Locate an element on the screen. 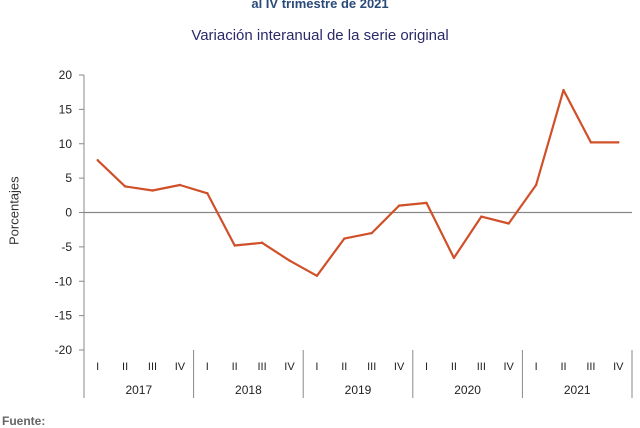  year-label: 2018 is located at coordinates (248, 390).